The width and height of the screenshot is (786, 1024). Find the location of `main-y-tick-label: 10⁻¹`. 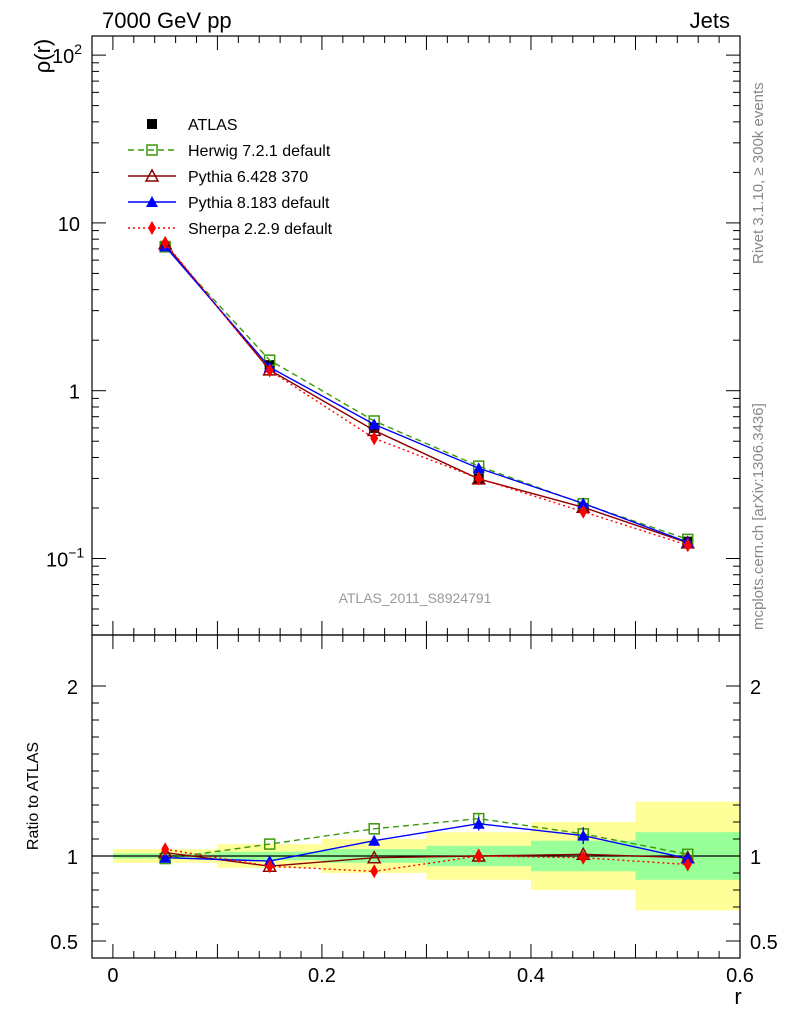

main-y-tick-label: 10⁻¹ is located at coordinates (65, 557).